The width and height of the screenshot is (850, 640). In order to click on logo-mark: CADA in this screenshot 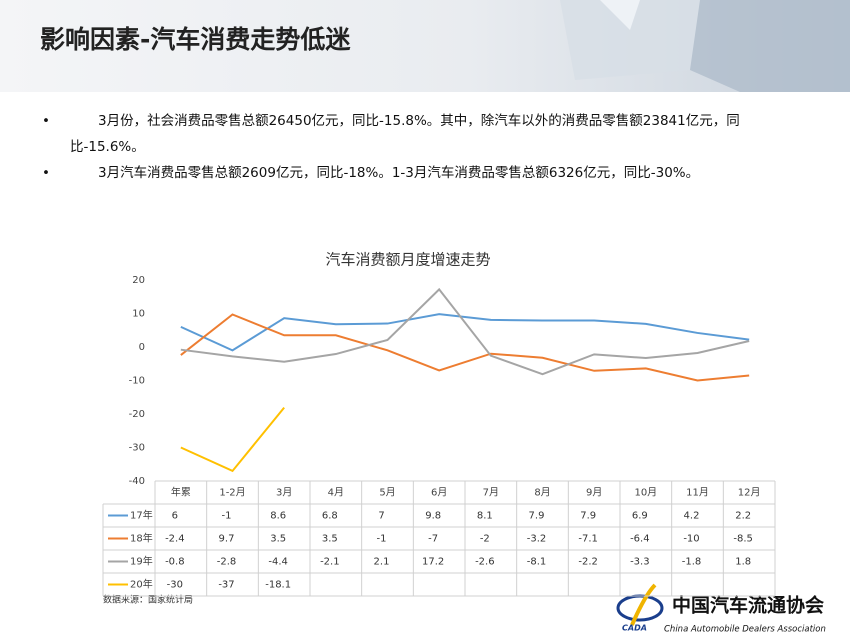, I will do `click(634, 628)`.